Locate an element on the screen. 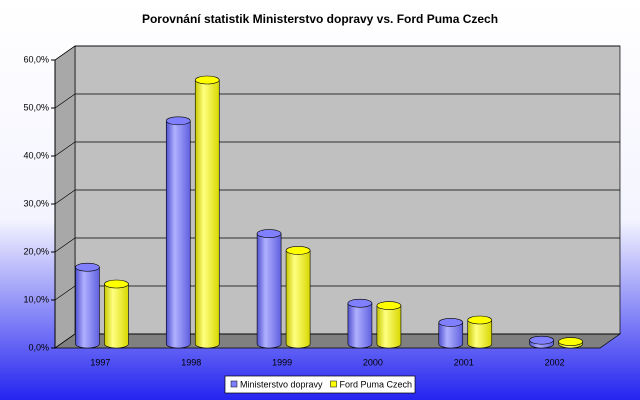 This screenshot has height=400, width=640. x-tick-label: 2002 is located at coordinates (555, 362).